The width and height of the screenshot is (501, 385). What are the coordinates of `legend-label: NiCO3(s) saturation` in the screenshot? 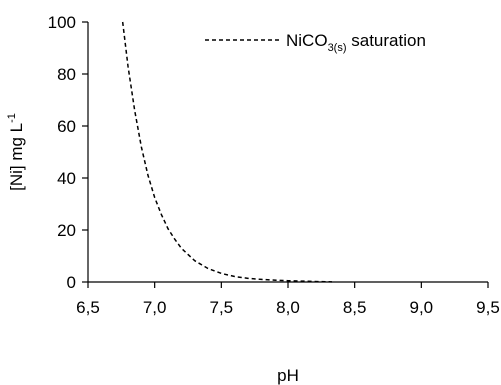 It's located at (356, 42).